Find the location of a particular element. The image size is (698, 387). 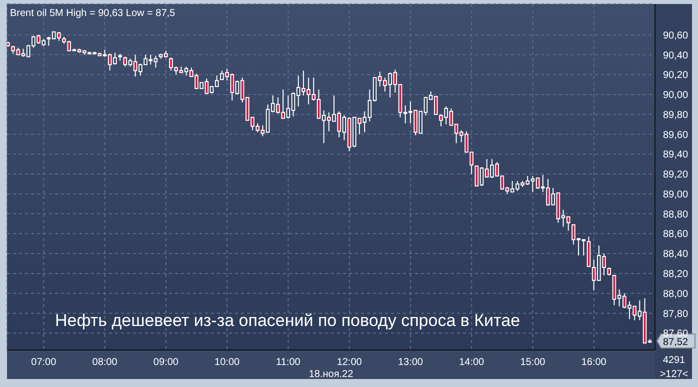

text: 4291 is located at coordinates (674, 360).